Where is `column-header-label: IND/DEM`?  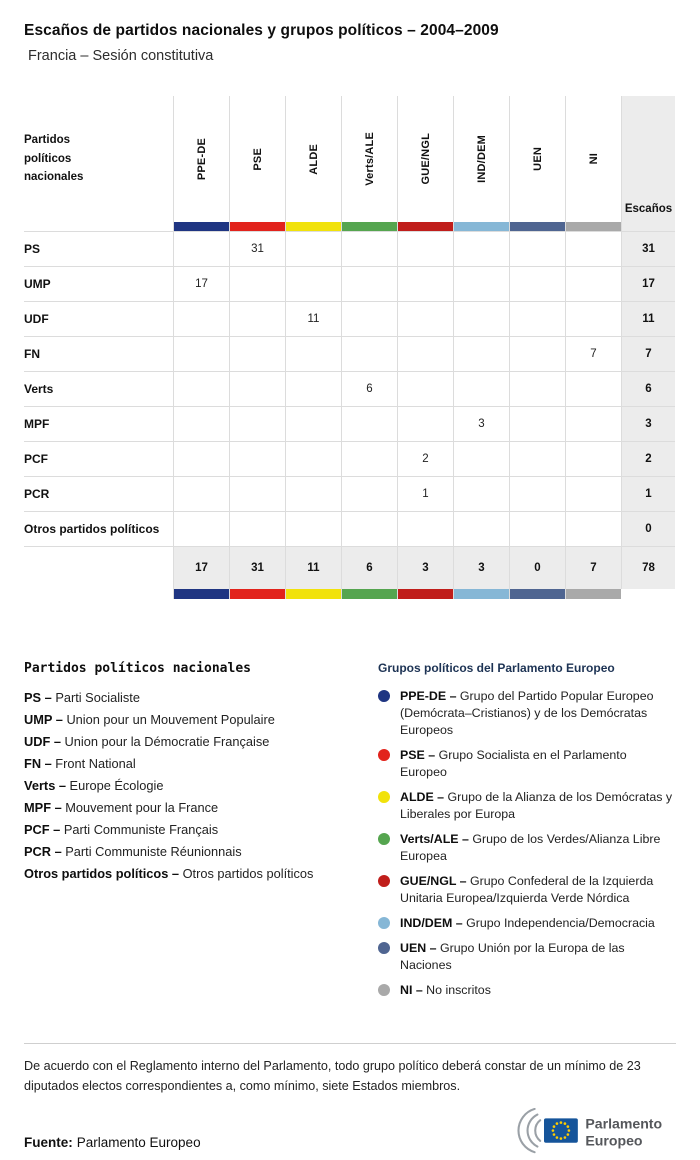
column-header-label: IND/DEM is located at coordinates (481, 159).